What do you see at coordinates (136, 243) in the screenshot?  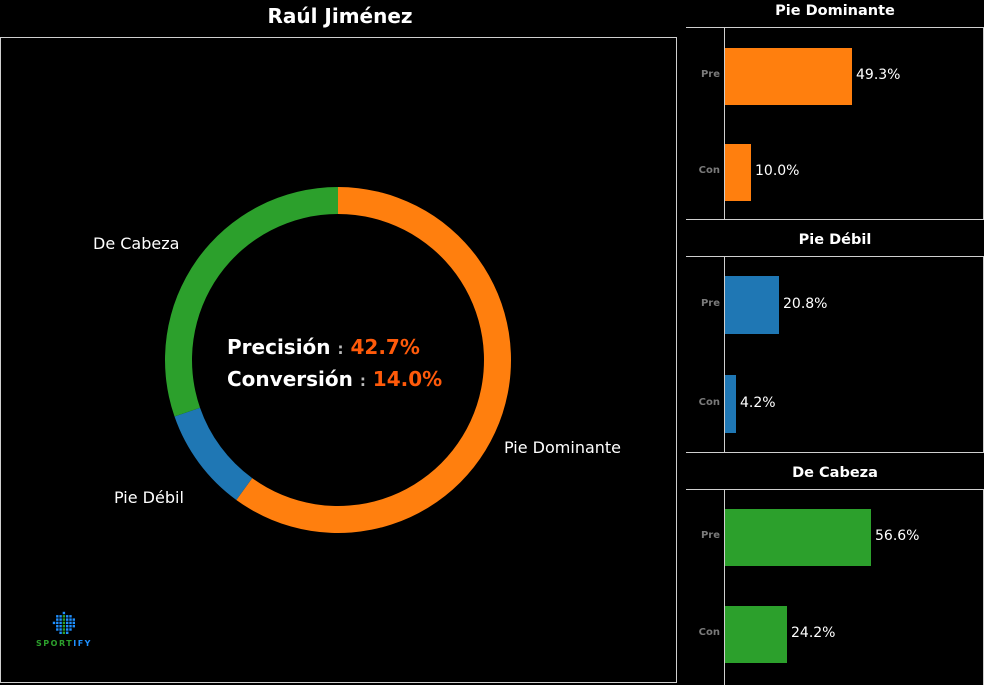 I see `slice-label-de-cabeza: De Cabeza` at bounding box center [136, 243].